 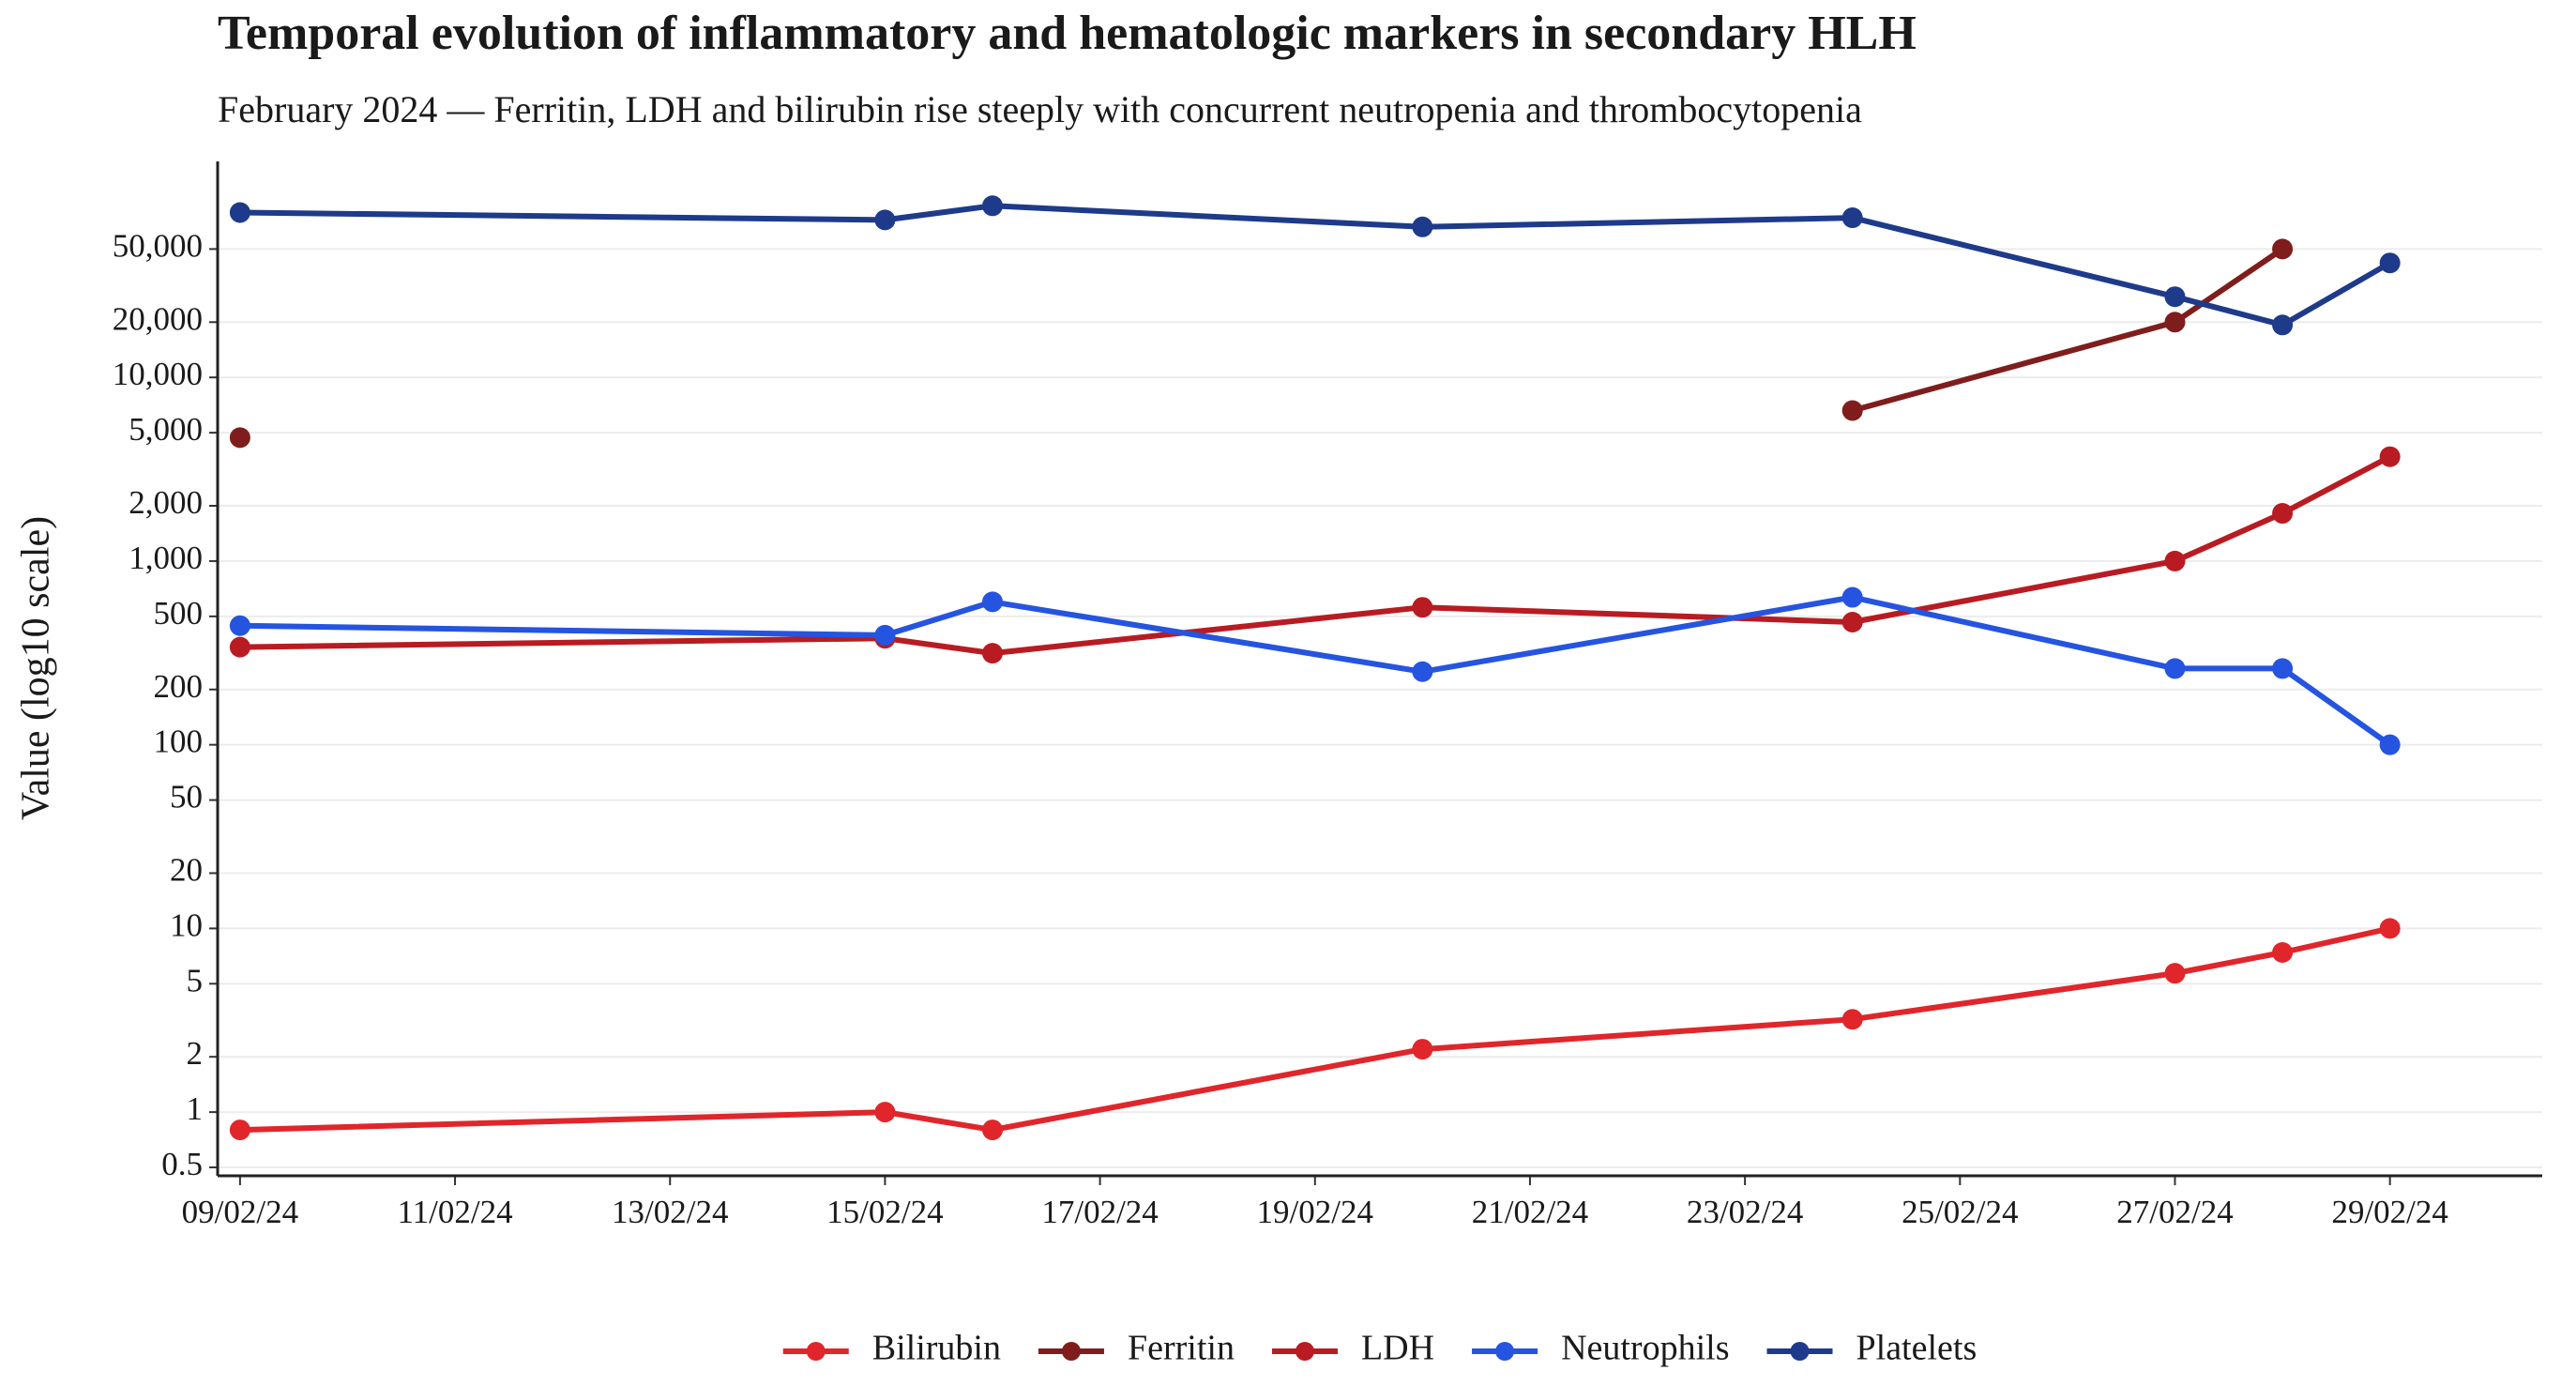 I want to click on legend-label: LDH, so click(x=1397, y=1349).